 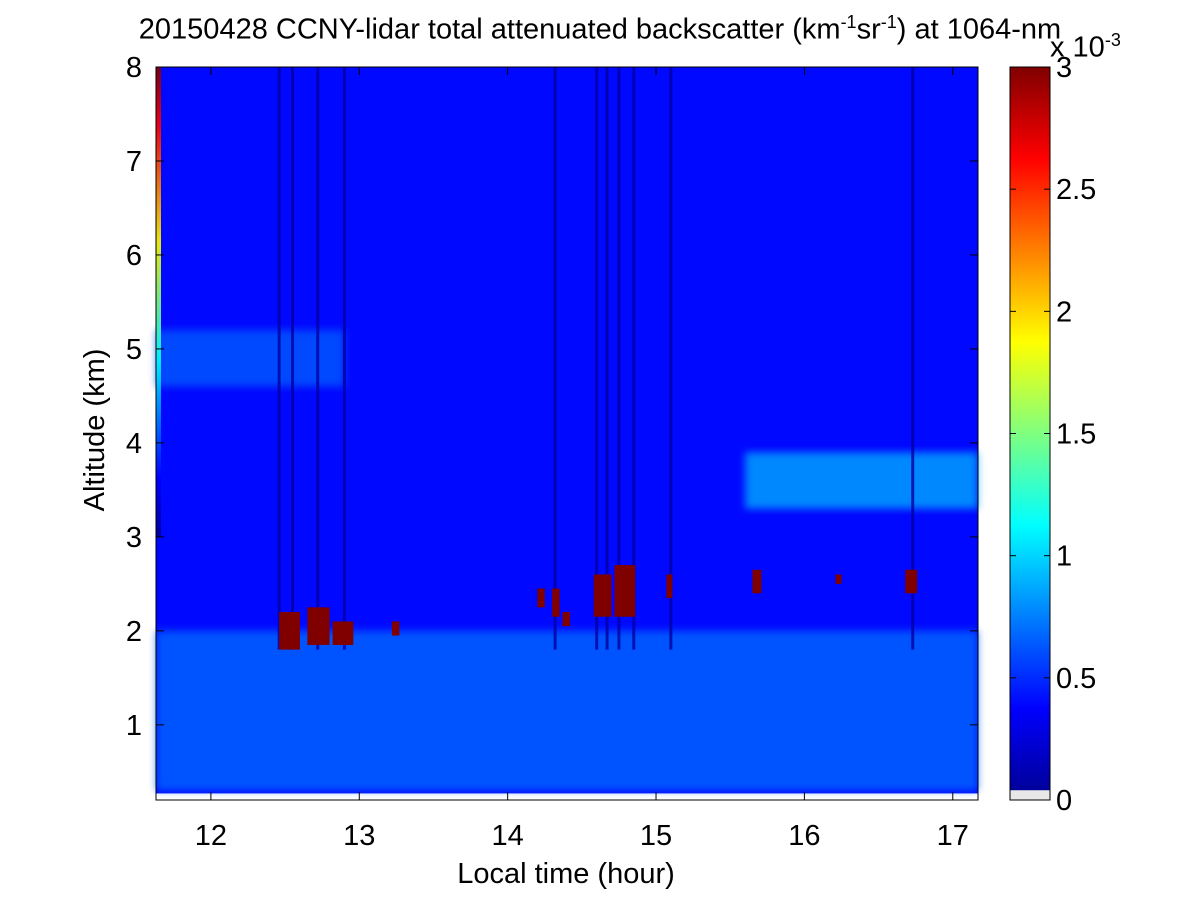 I want to click on colorbar-tick-label: 0, so click(x=1064, y=801).